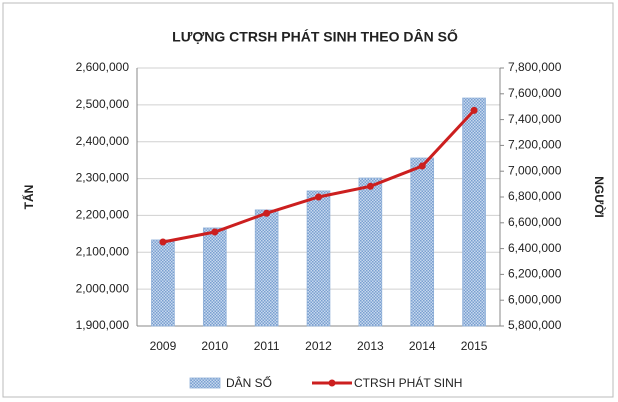  I want to click on y-axis-title: TẤN, so click(28, 197).